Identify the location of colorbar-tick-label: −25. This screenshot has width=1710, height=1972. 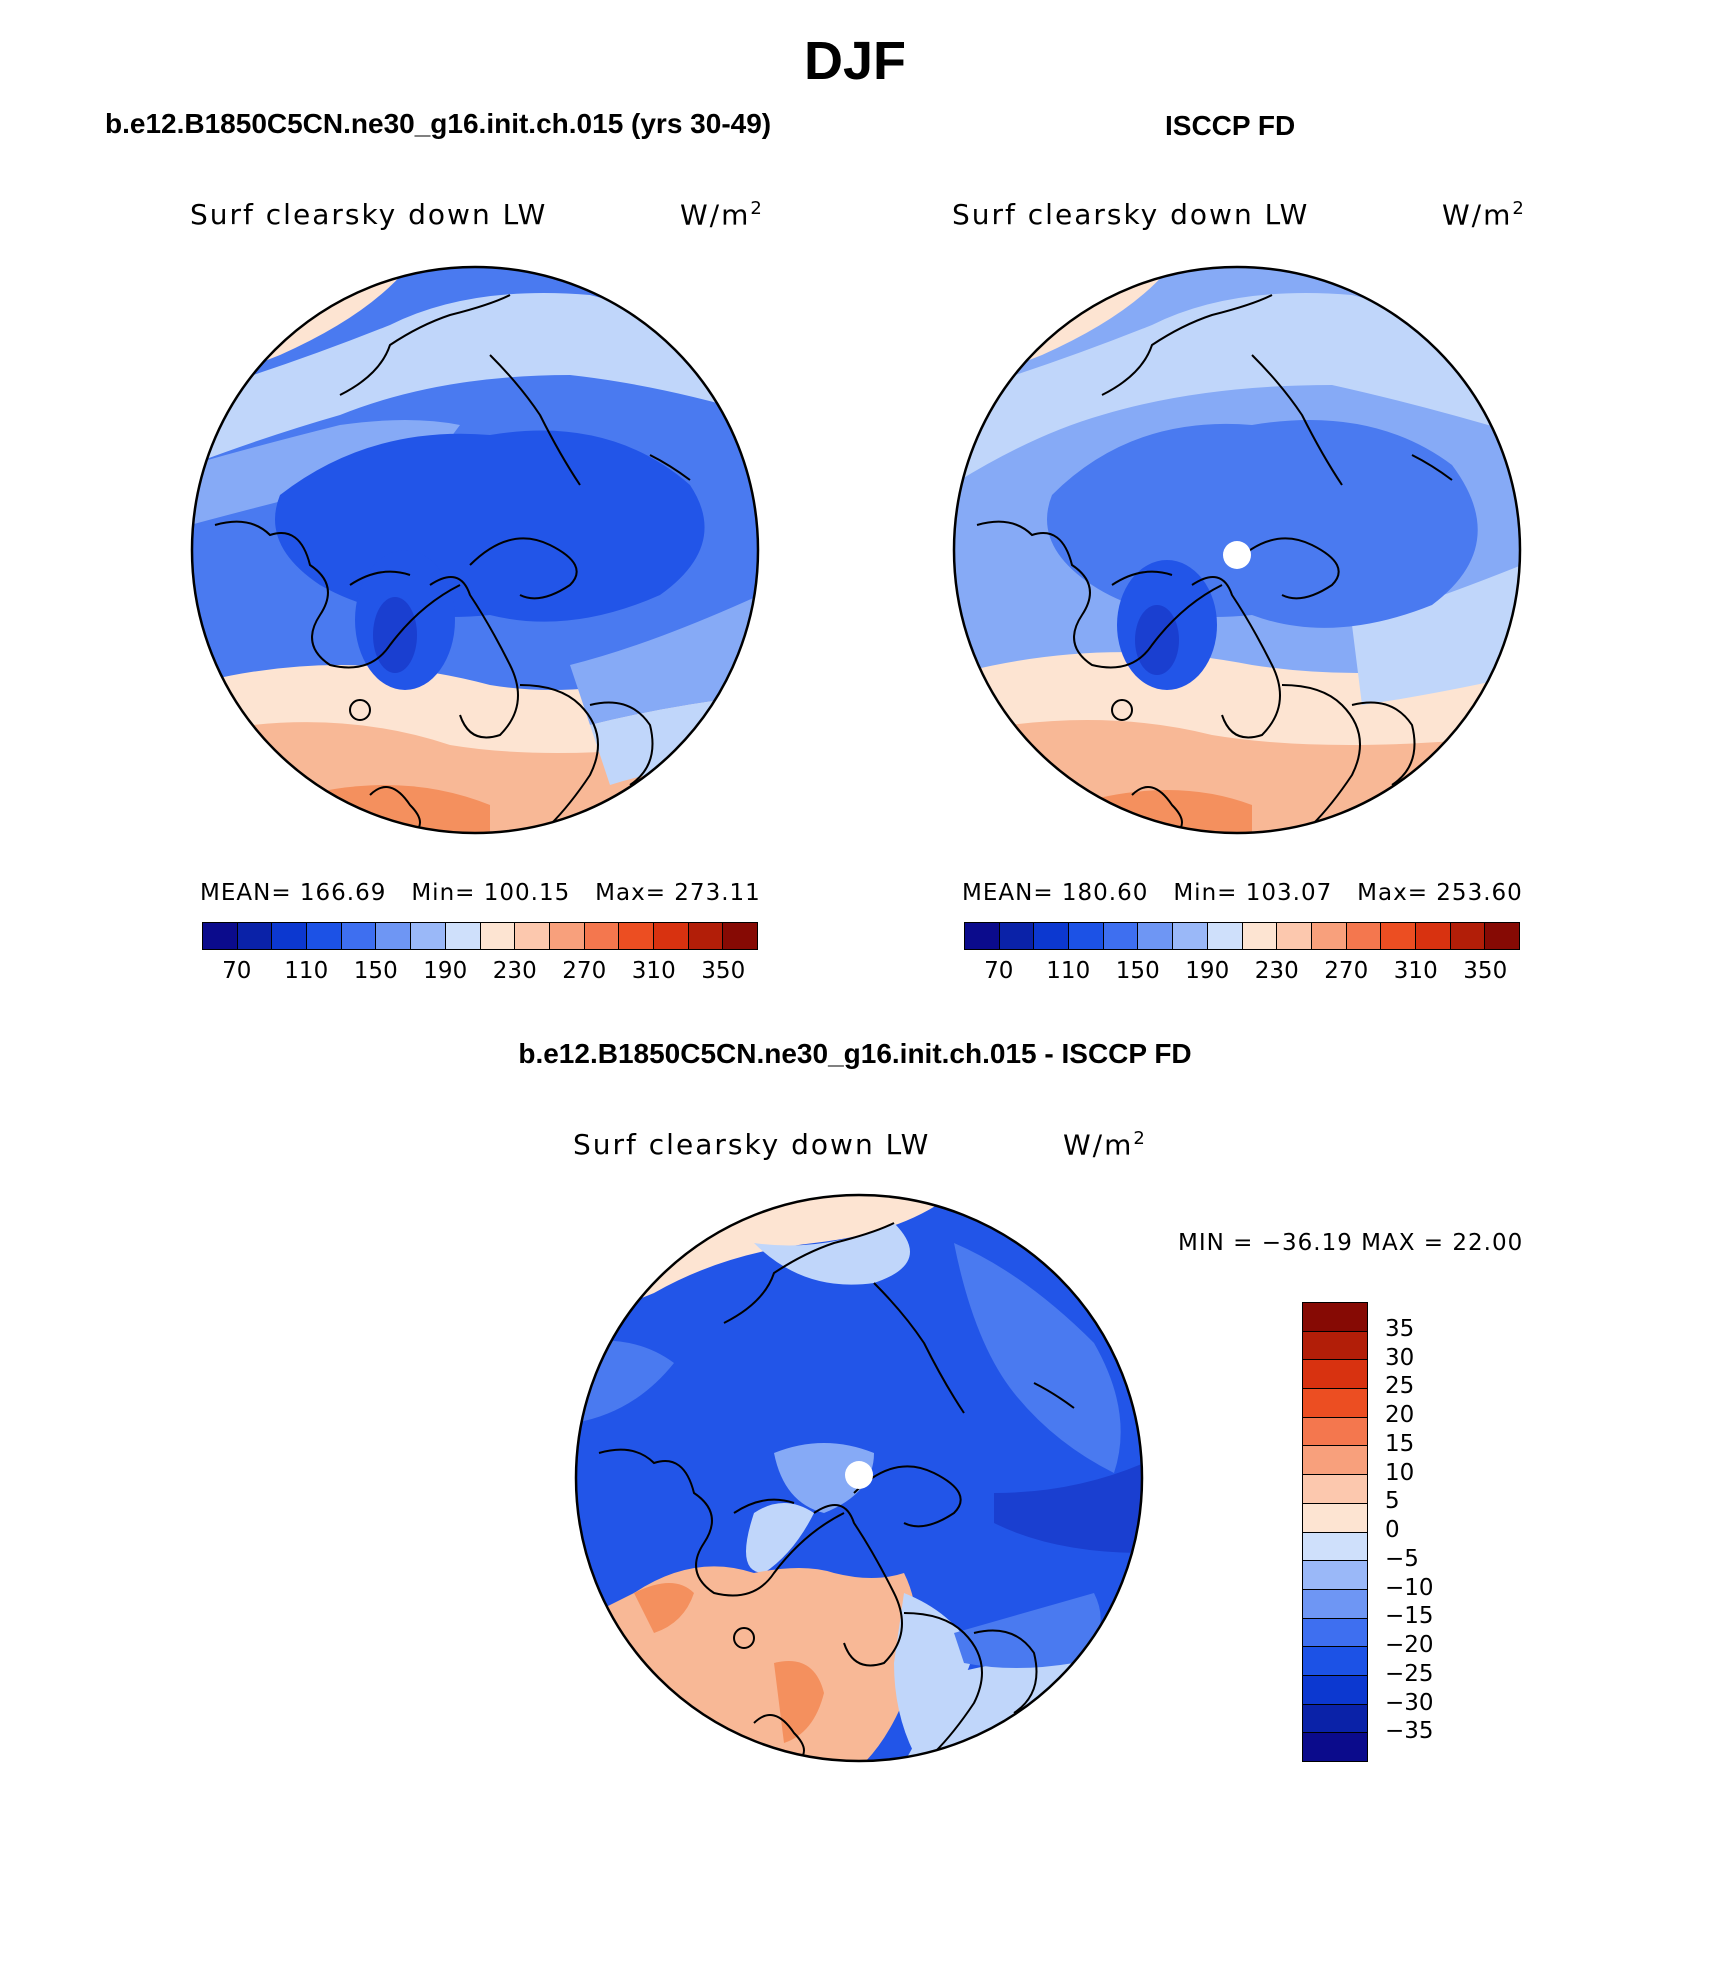
(1409, 1673).